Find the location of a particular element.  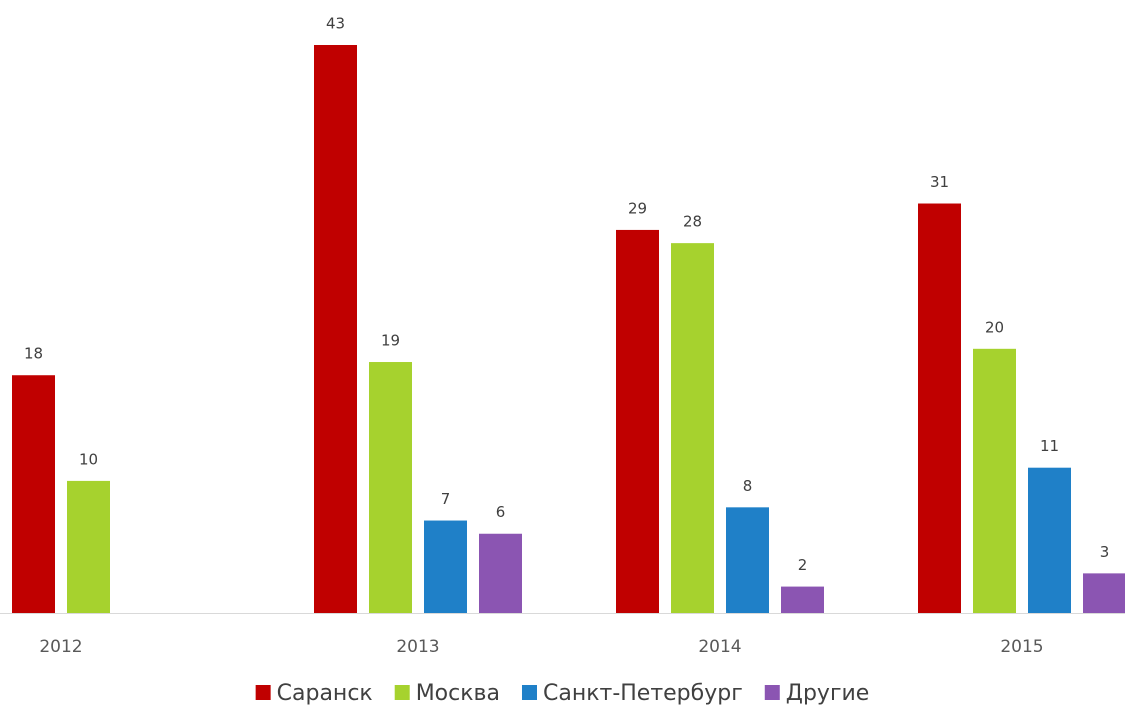

value-label: 31 is located at coordinates (939, 182).